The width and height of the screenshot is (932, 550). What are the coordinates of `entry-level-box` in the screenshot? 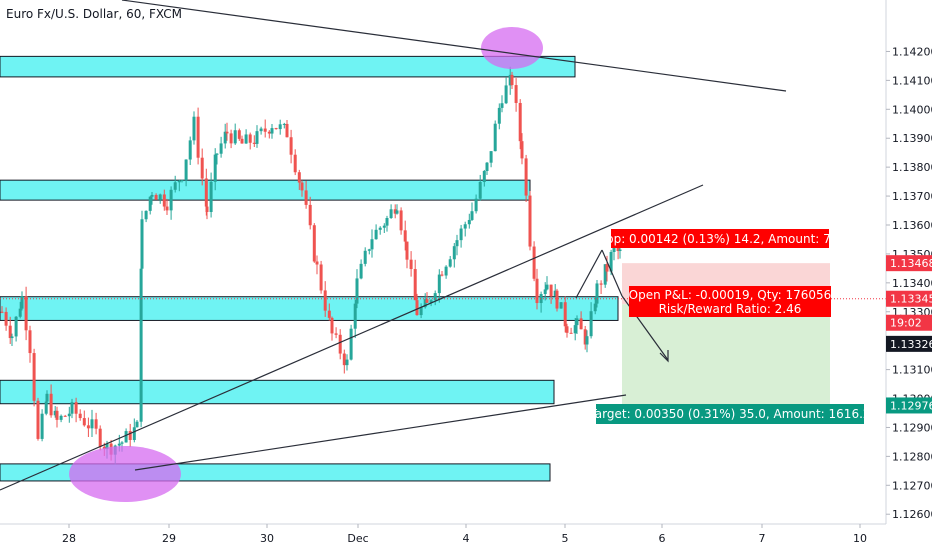 It's located at (909, 343).